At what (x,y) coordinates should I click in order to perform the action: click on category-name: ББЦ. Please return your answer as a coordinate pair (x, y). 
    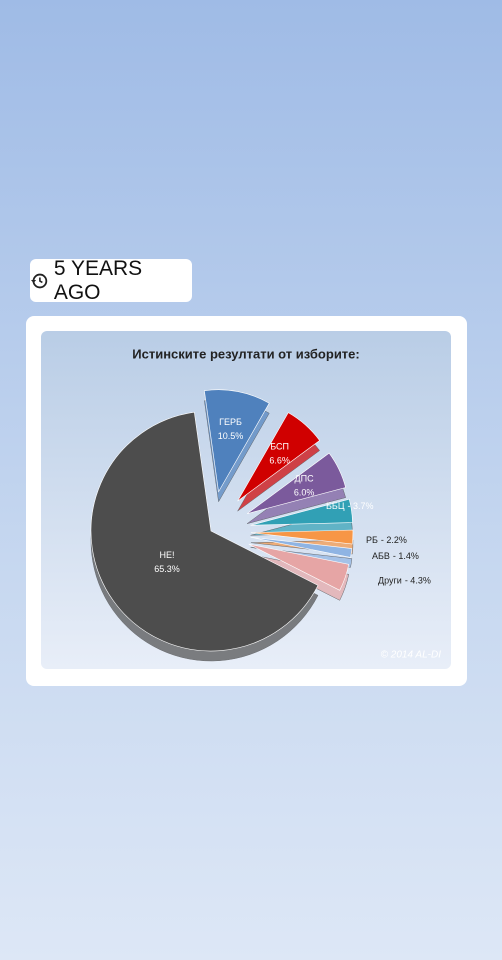
    Looking at the image, I should click on (335, 506).